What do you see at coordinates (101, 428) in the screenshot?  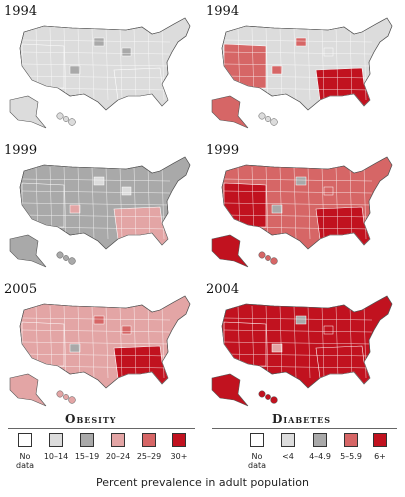 I see `legend-rule-obesity` at bounding box center [101, 428].